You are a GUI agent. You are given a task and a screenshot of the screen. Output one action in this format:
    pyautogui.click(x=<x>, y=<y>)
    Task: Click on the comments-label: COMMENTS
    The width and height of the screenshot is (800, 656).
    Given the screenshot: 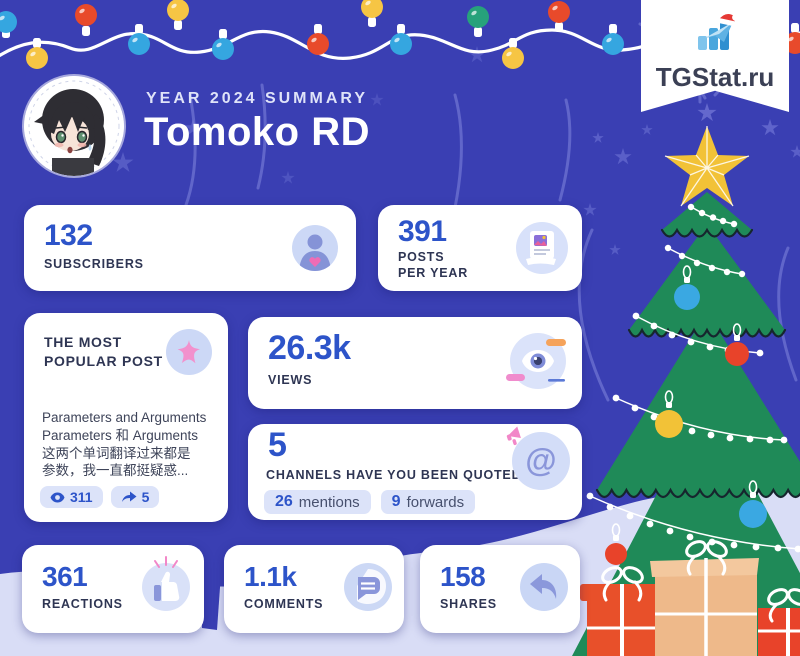 What is the action you would take?
    pyautogui.click(x=284, y=604)
    